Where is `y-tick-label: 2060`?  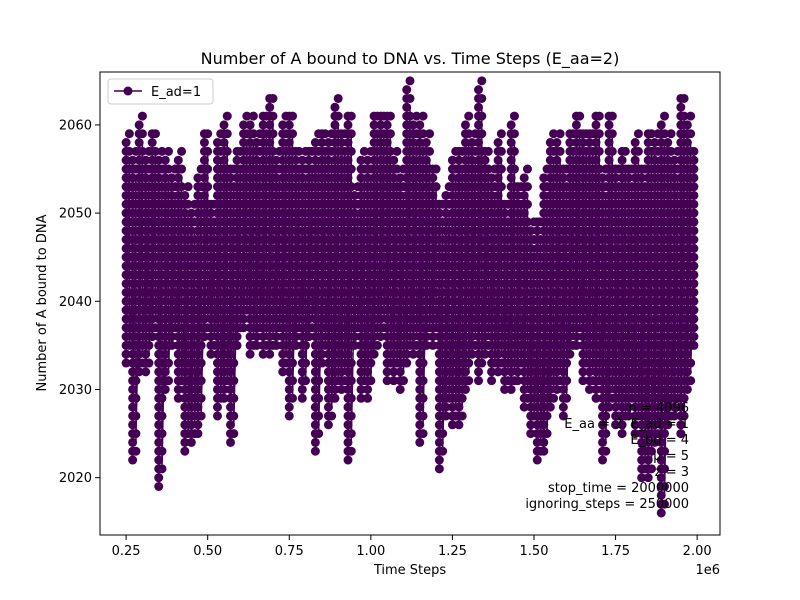
y-tick-label: 2060 is located at coordinates (75, 125).